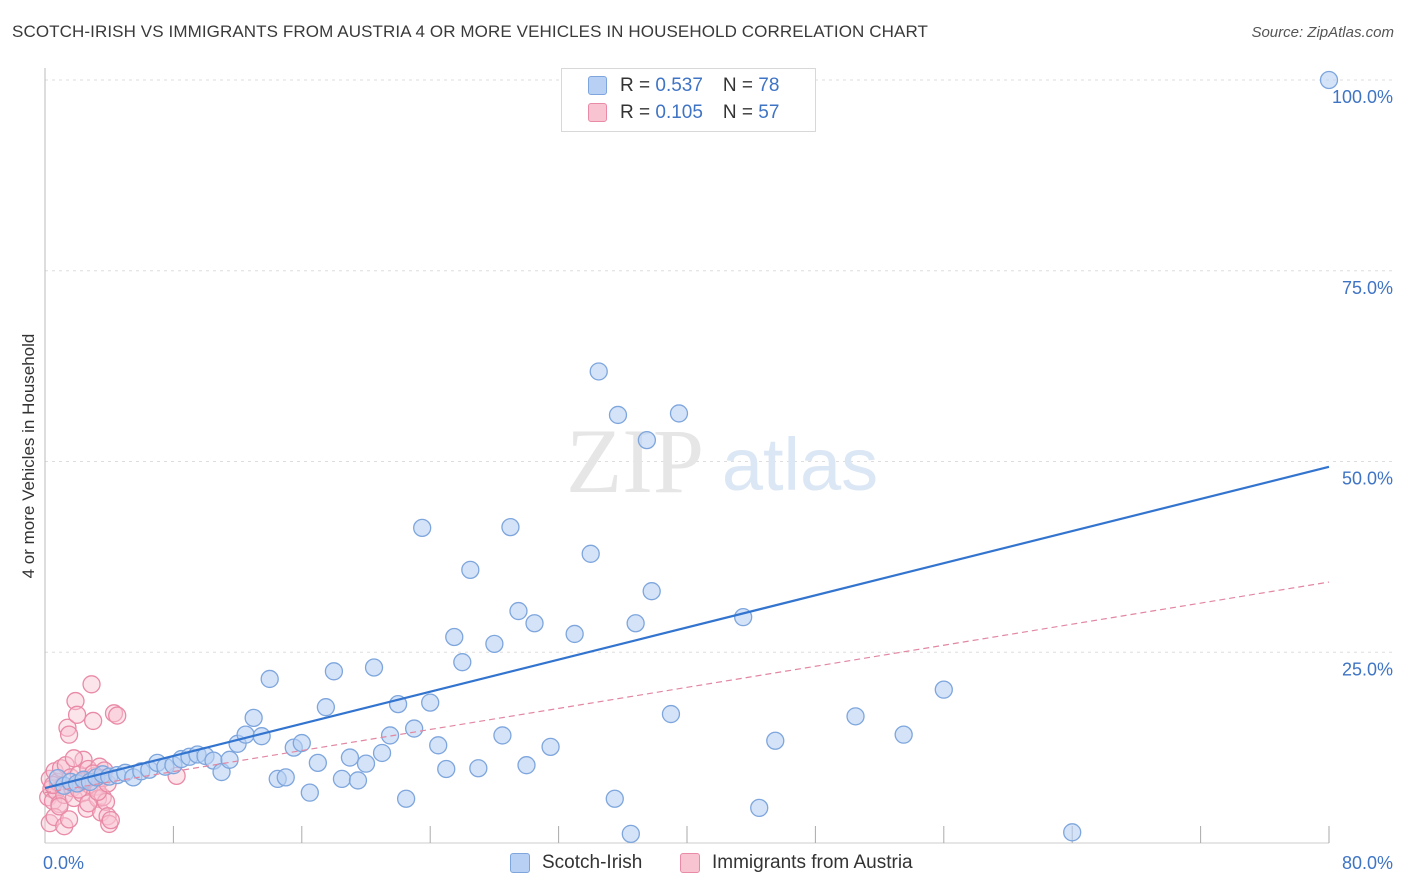 The height and width of the screenshot is (892, 1406). I want to click on bottom-legend-label: Immigrants from Austria, so click(812, 862).